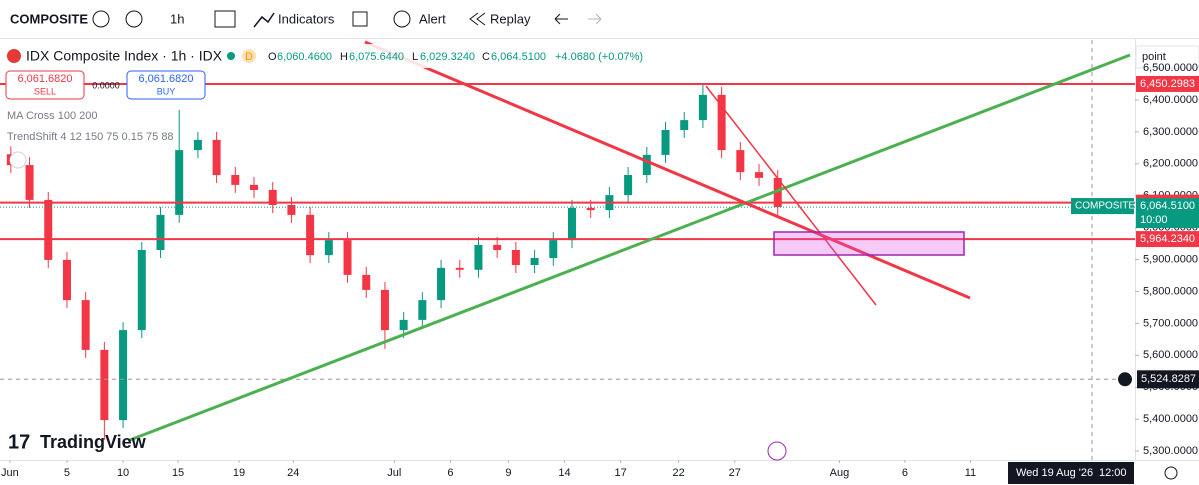  What do you see at coordinates (177, 18) in the screenshot?
I see `interval: 1h` at bounding box center [177, 18].